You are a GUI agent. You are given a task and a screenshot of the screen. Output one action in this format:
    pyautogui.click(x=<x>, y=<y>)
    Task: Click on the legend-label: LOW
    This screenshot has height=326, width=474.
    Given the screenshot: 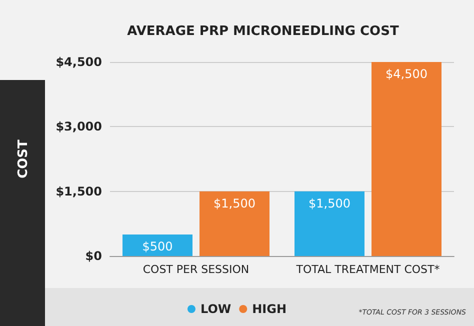 What is the action you would take?
    pyautogui.click(x=216, y=309)
    